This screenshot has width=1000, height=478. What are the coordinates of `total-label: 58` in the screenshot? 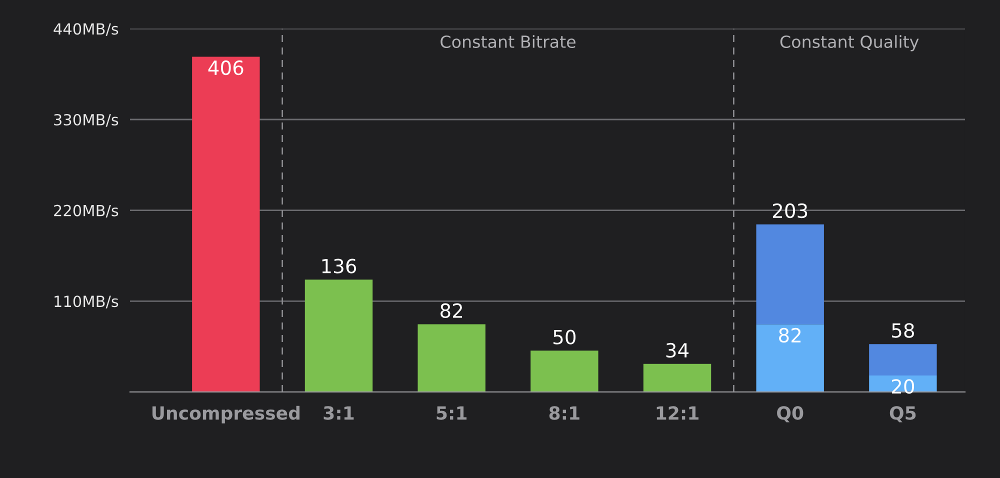 It's located at (903, 330).